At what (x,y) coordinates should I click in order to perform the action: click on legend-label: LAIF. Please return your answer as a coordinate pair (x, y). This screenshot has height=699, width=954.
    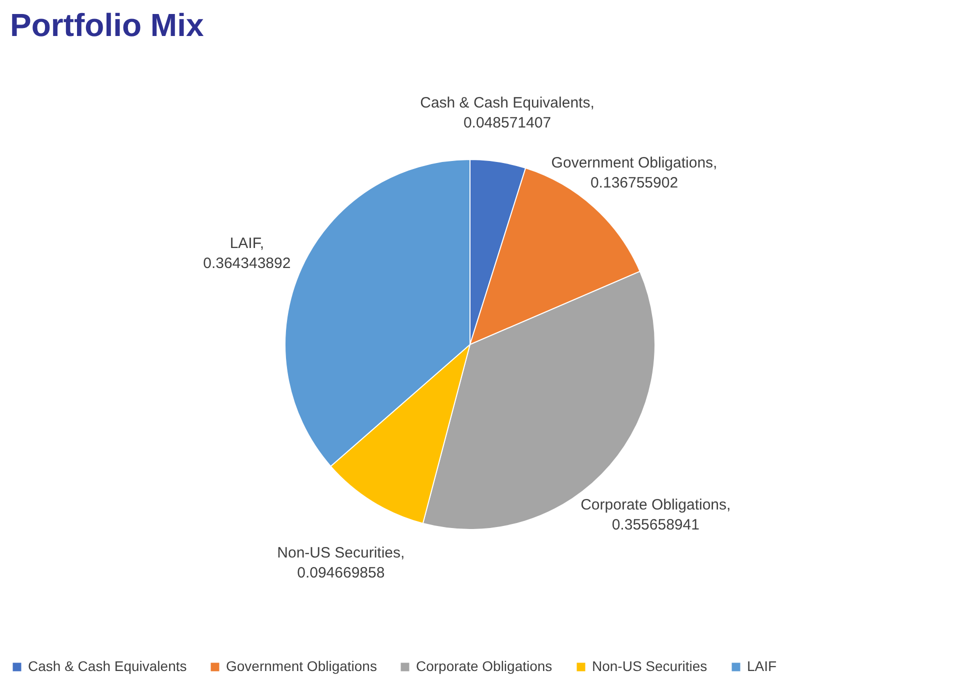
    Looking at the image, I should click on (762, 666).